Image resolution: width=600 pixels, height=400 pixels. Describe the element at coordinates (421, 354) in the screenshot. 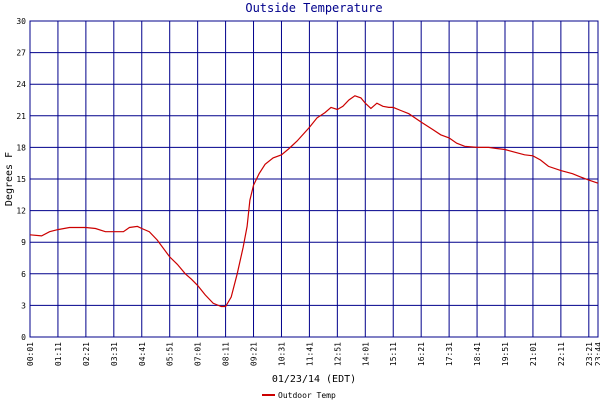

I see `x-tick-label: 16:21` at that location.